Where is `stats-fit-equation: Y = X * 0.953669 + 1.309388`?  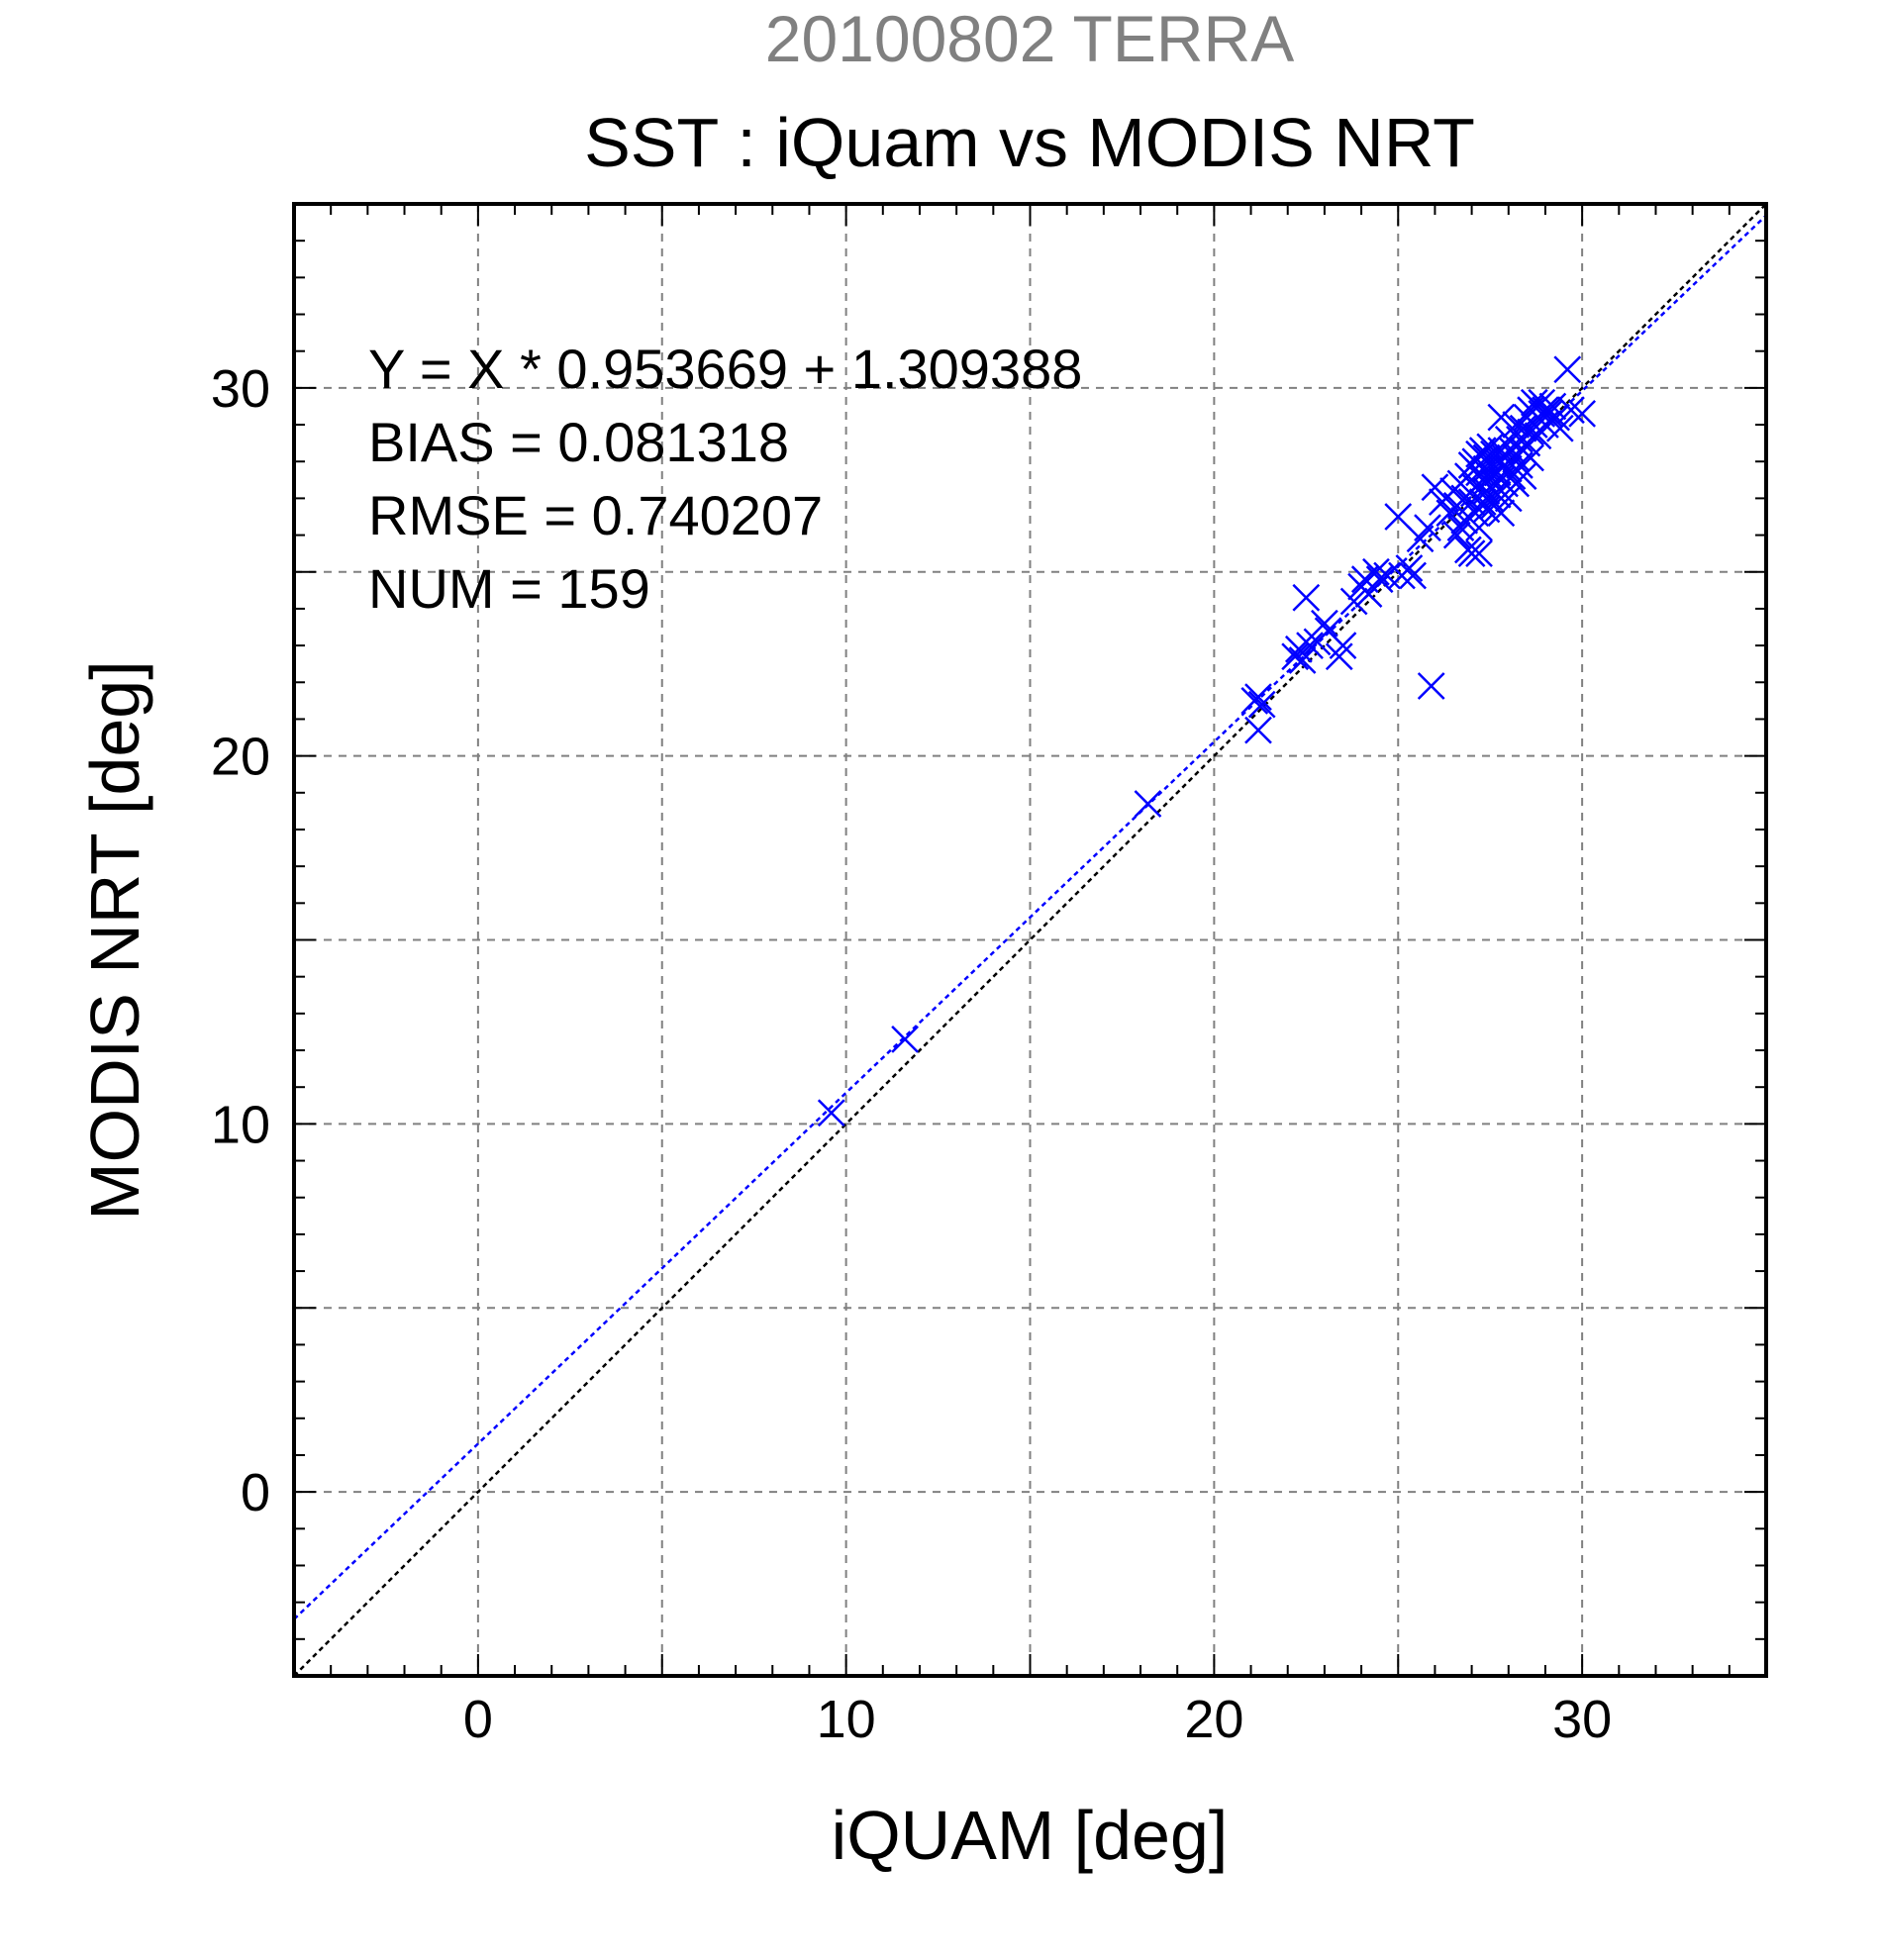 stats-fit-equation: Y = X * 0.953669 + 1.309388 is located at coordinates (725, 369).